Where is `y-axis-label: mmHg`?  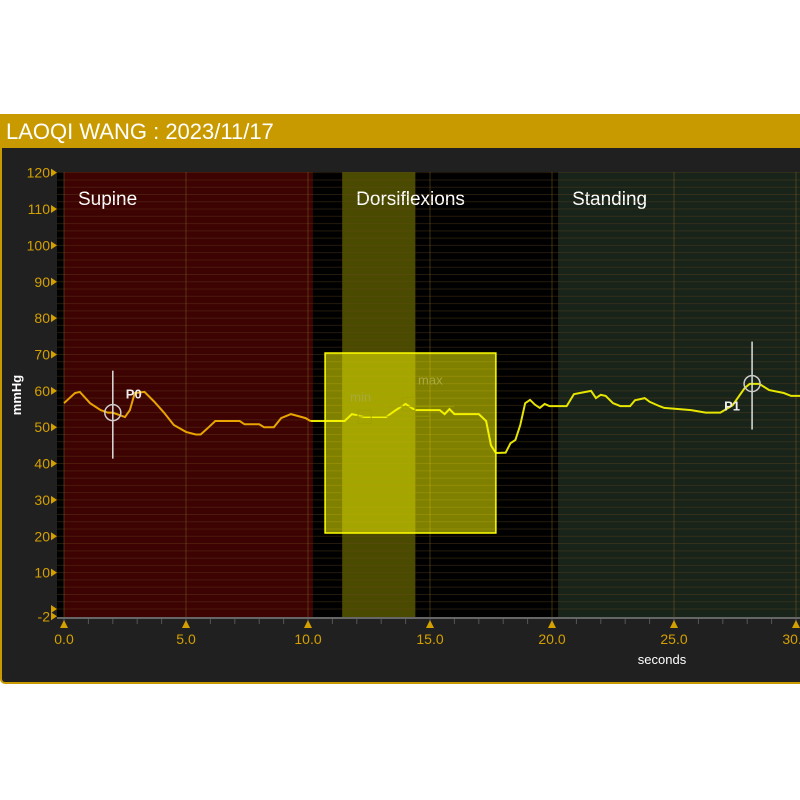
y-axis-label: mmHg is located at coordinates (16, 395).